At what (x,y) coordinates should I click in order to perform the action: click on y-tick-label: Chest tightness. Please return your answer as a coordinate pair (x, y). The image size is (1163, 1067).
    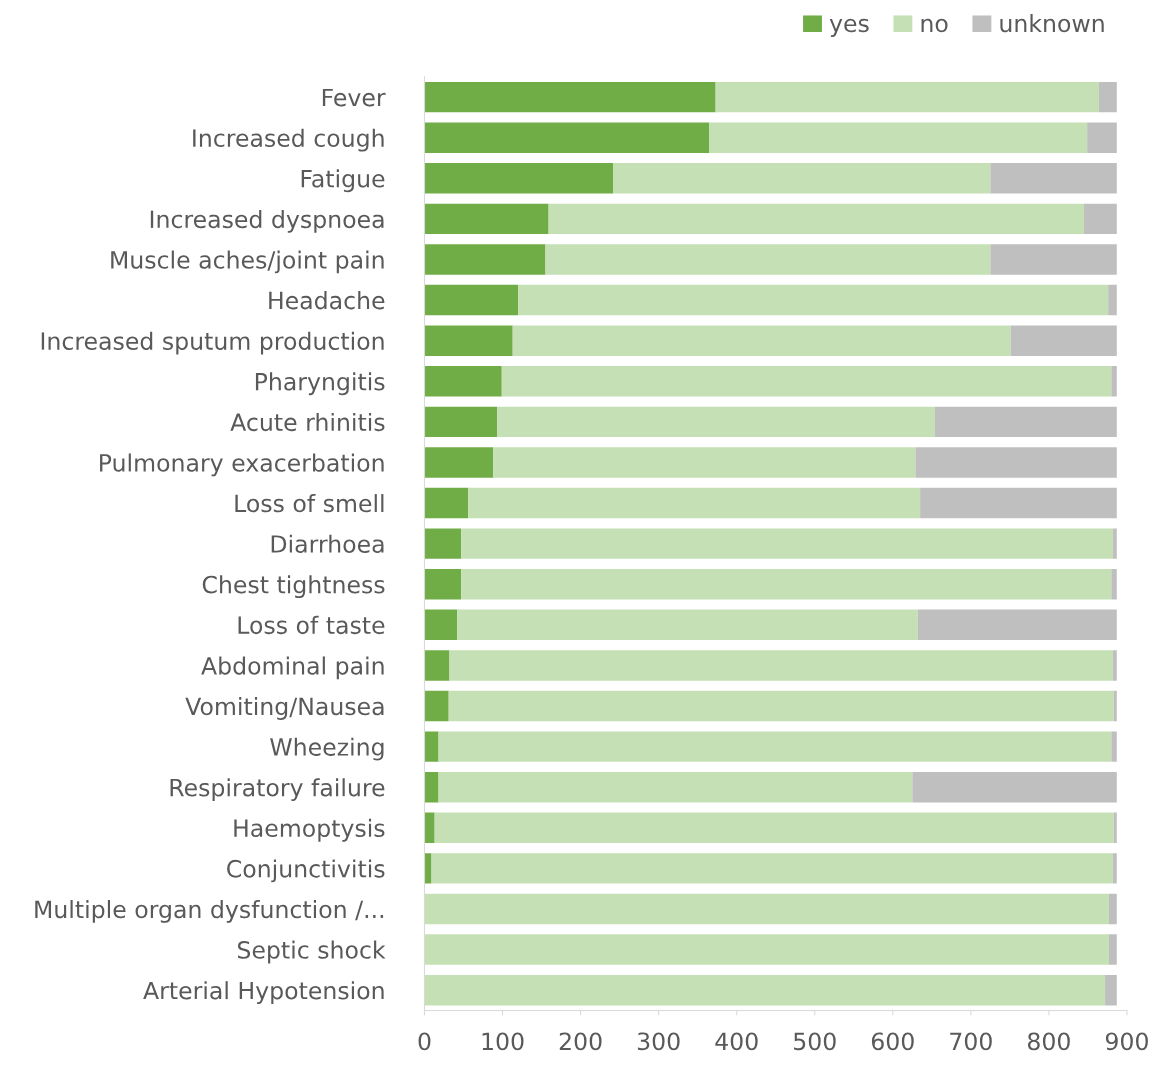
    Looking at the image, I should click on (293, 587).